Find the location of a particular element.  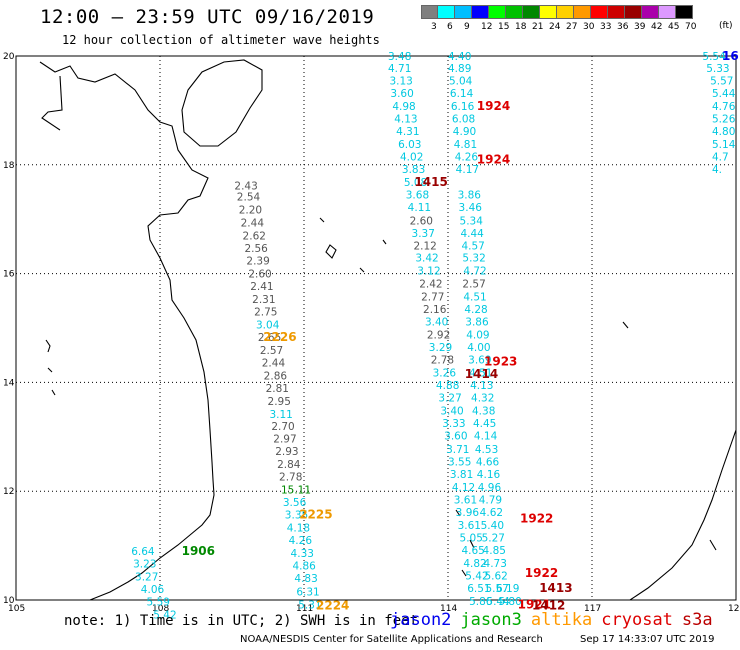

wave-height-value: 4.79 is located at coordinates (490, 500).